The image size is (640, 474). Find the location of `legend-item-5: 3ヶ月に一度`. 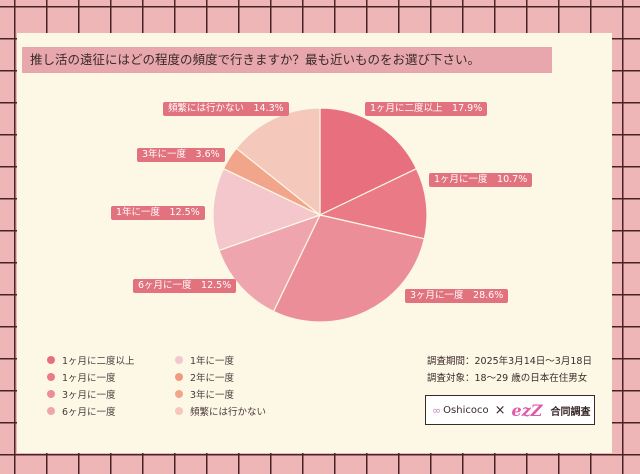

legend-item-5: 3ヶ月に一度 is located at coordinates (81, 394).